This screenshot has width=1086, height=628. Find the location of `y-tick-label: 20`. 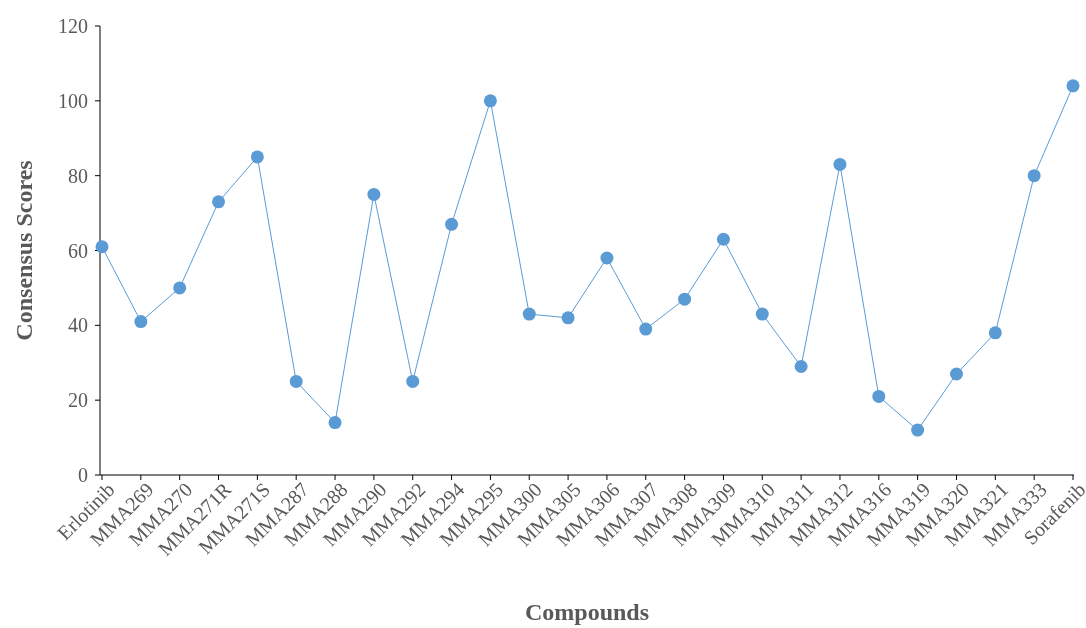

y-tick-label: 20 is located at coordinates (78, 400).